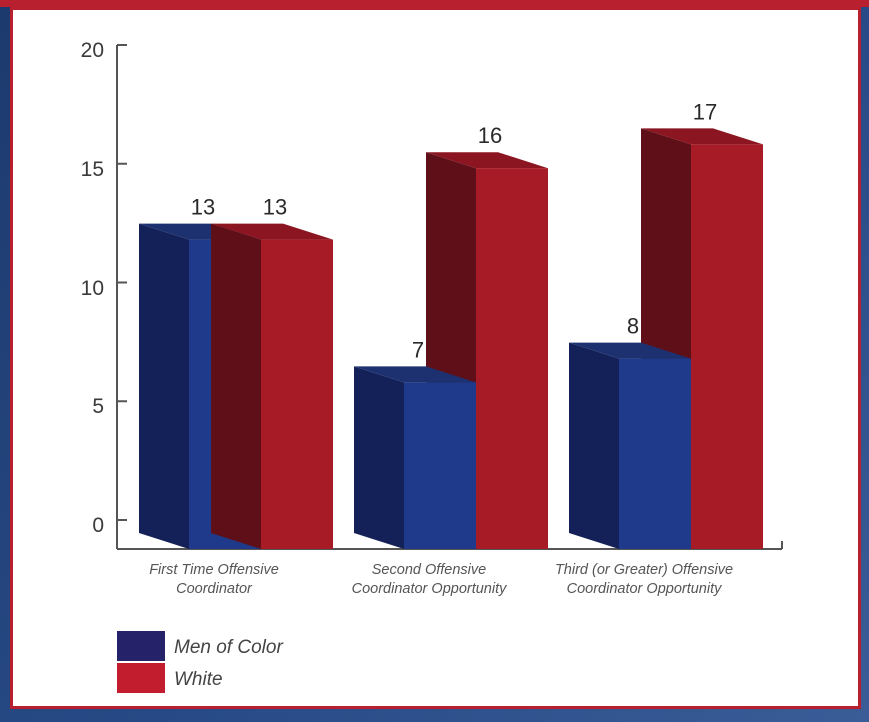  What do you see at coordinates (705, 111) in the screenshot?
I see `data-label: 17` at bounding box center [705, 111].